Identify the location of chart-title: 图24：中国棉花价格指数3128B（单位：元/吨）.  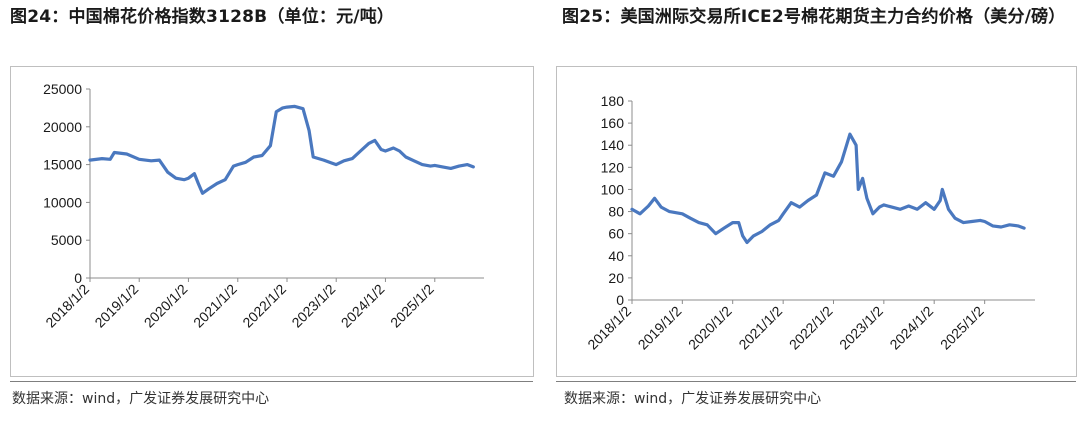
(202, 17).